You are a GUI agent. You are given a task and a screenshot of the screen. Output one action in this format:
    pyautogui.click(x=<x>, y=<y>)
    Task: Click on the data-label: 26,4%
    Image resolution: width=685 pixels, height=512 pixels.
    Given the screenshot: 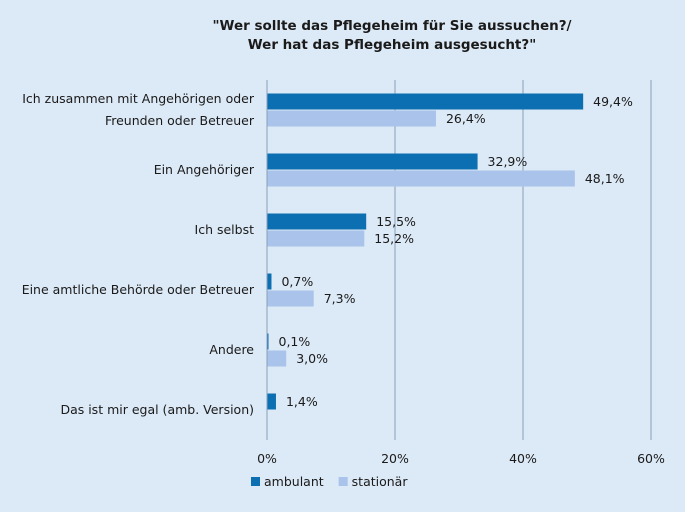 What is the action you would take?
    pyautogui.click(x=466, y=118)
    